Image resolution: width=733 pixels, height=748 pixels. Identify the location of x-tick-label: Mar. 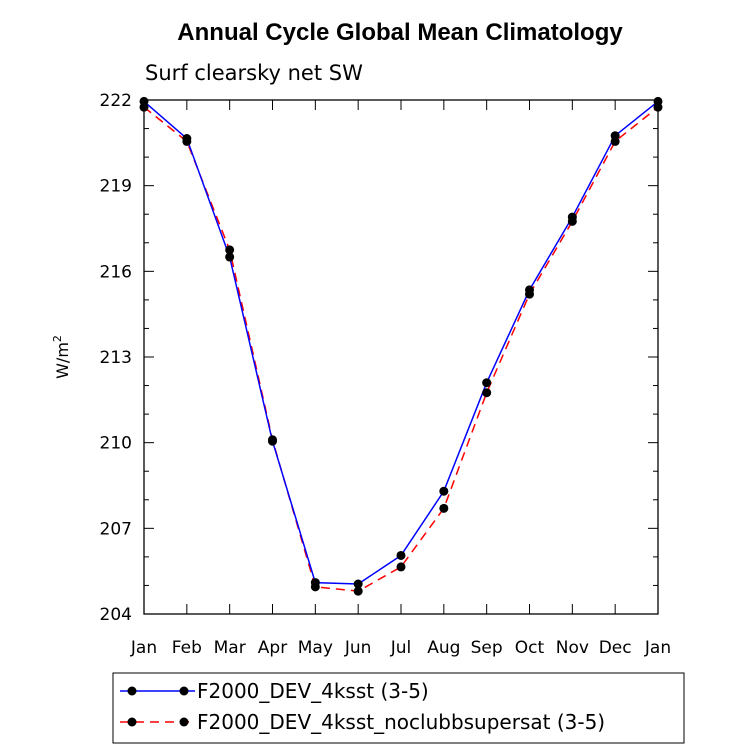
(230, 648).